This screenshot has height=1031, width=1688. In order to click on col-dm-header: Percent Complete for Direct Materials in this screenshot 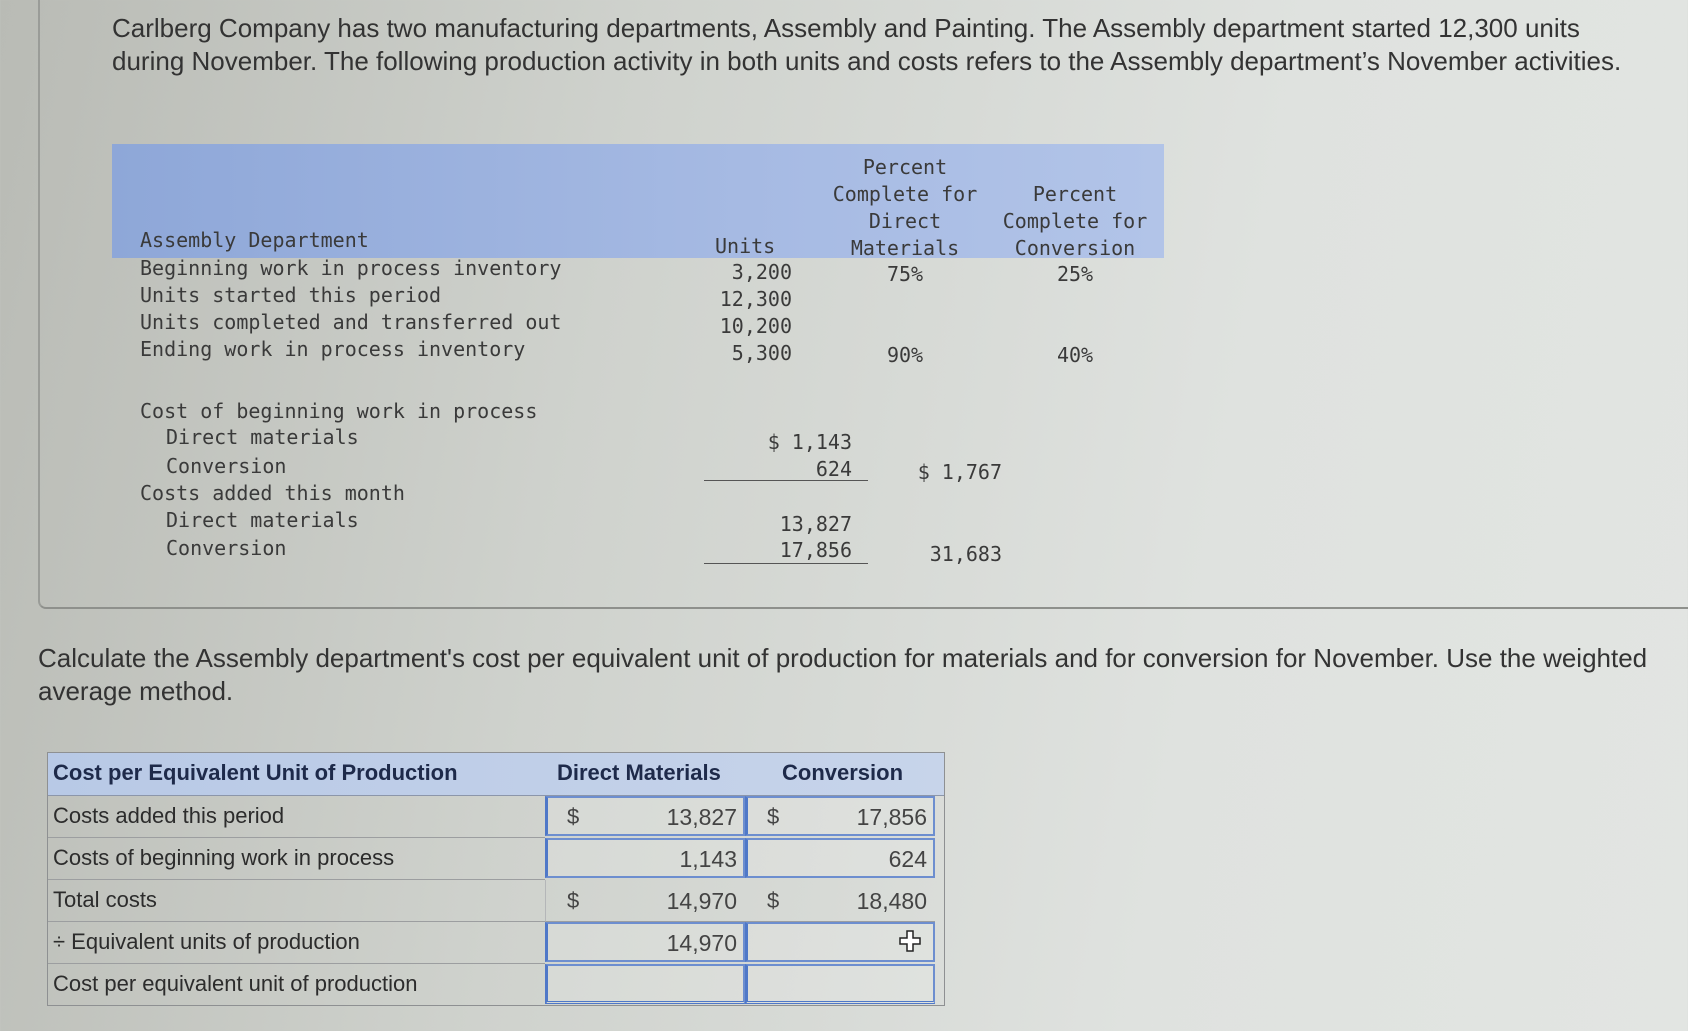, I will do `click(905, 208)`.